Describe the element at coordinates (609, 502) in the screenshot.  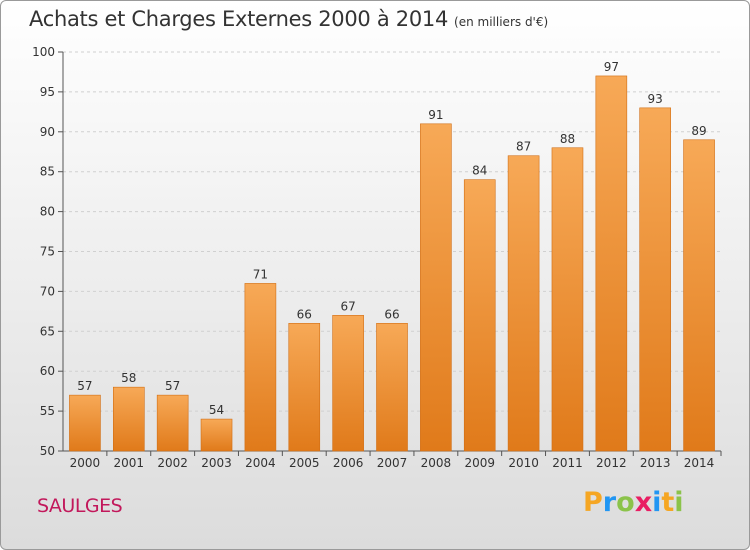
I see `logo-letter: r` at that location.